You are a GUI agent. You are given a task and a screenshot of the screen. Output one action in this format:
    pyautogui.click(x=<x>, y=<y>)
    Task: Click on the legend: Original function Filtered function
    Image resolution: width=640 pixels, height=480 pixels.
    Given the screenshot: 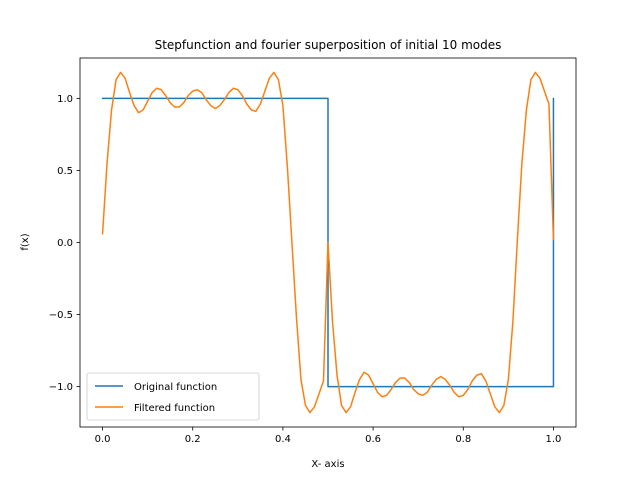 What is the action you would take?
    pyautogui.click(x=173, y=396)
    